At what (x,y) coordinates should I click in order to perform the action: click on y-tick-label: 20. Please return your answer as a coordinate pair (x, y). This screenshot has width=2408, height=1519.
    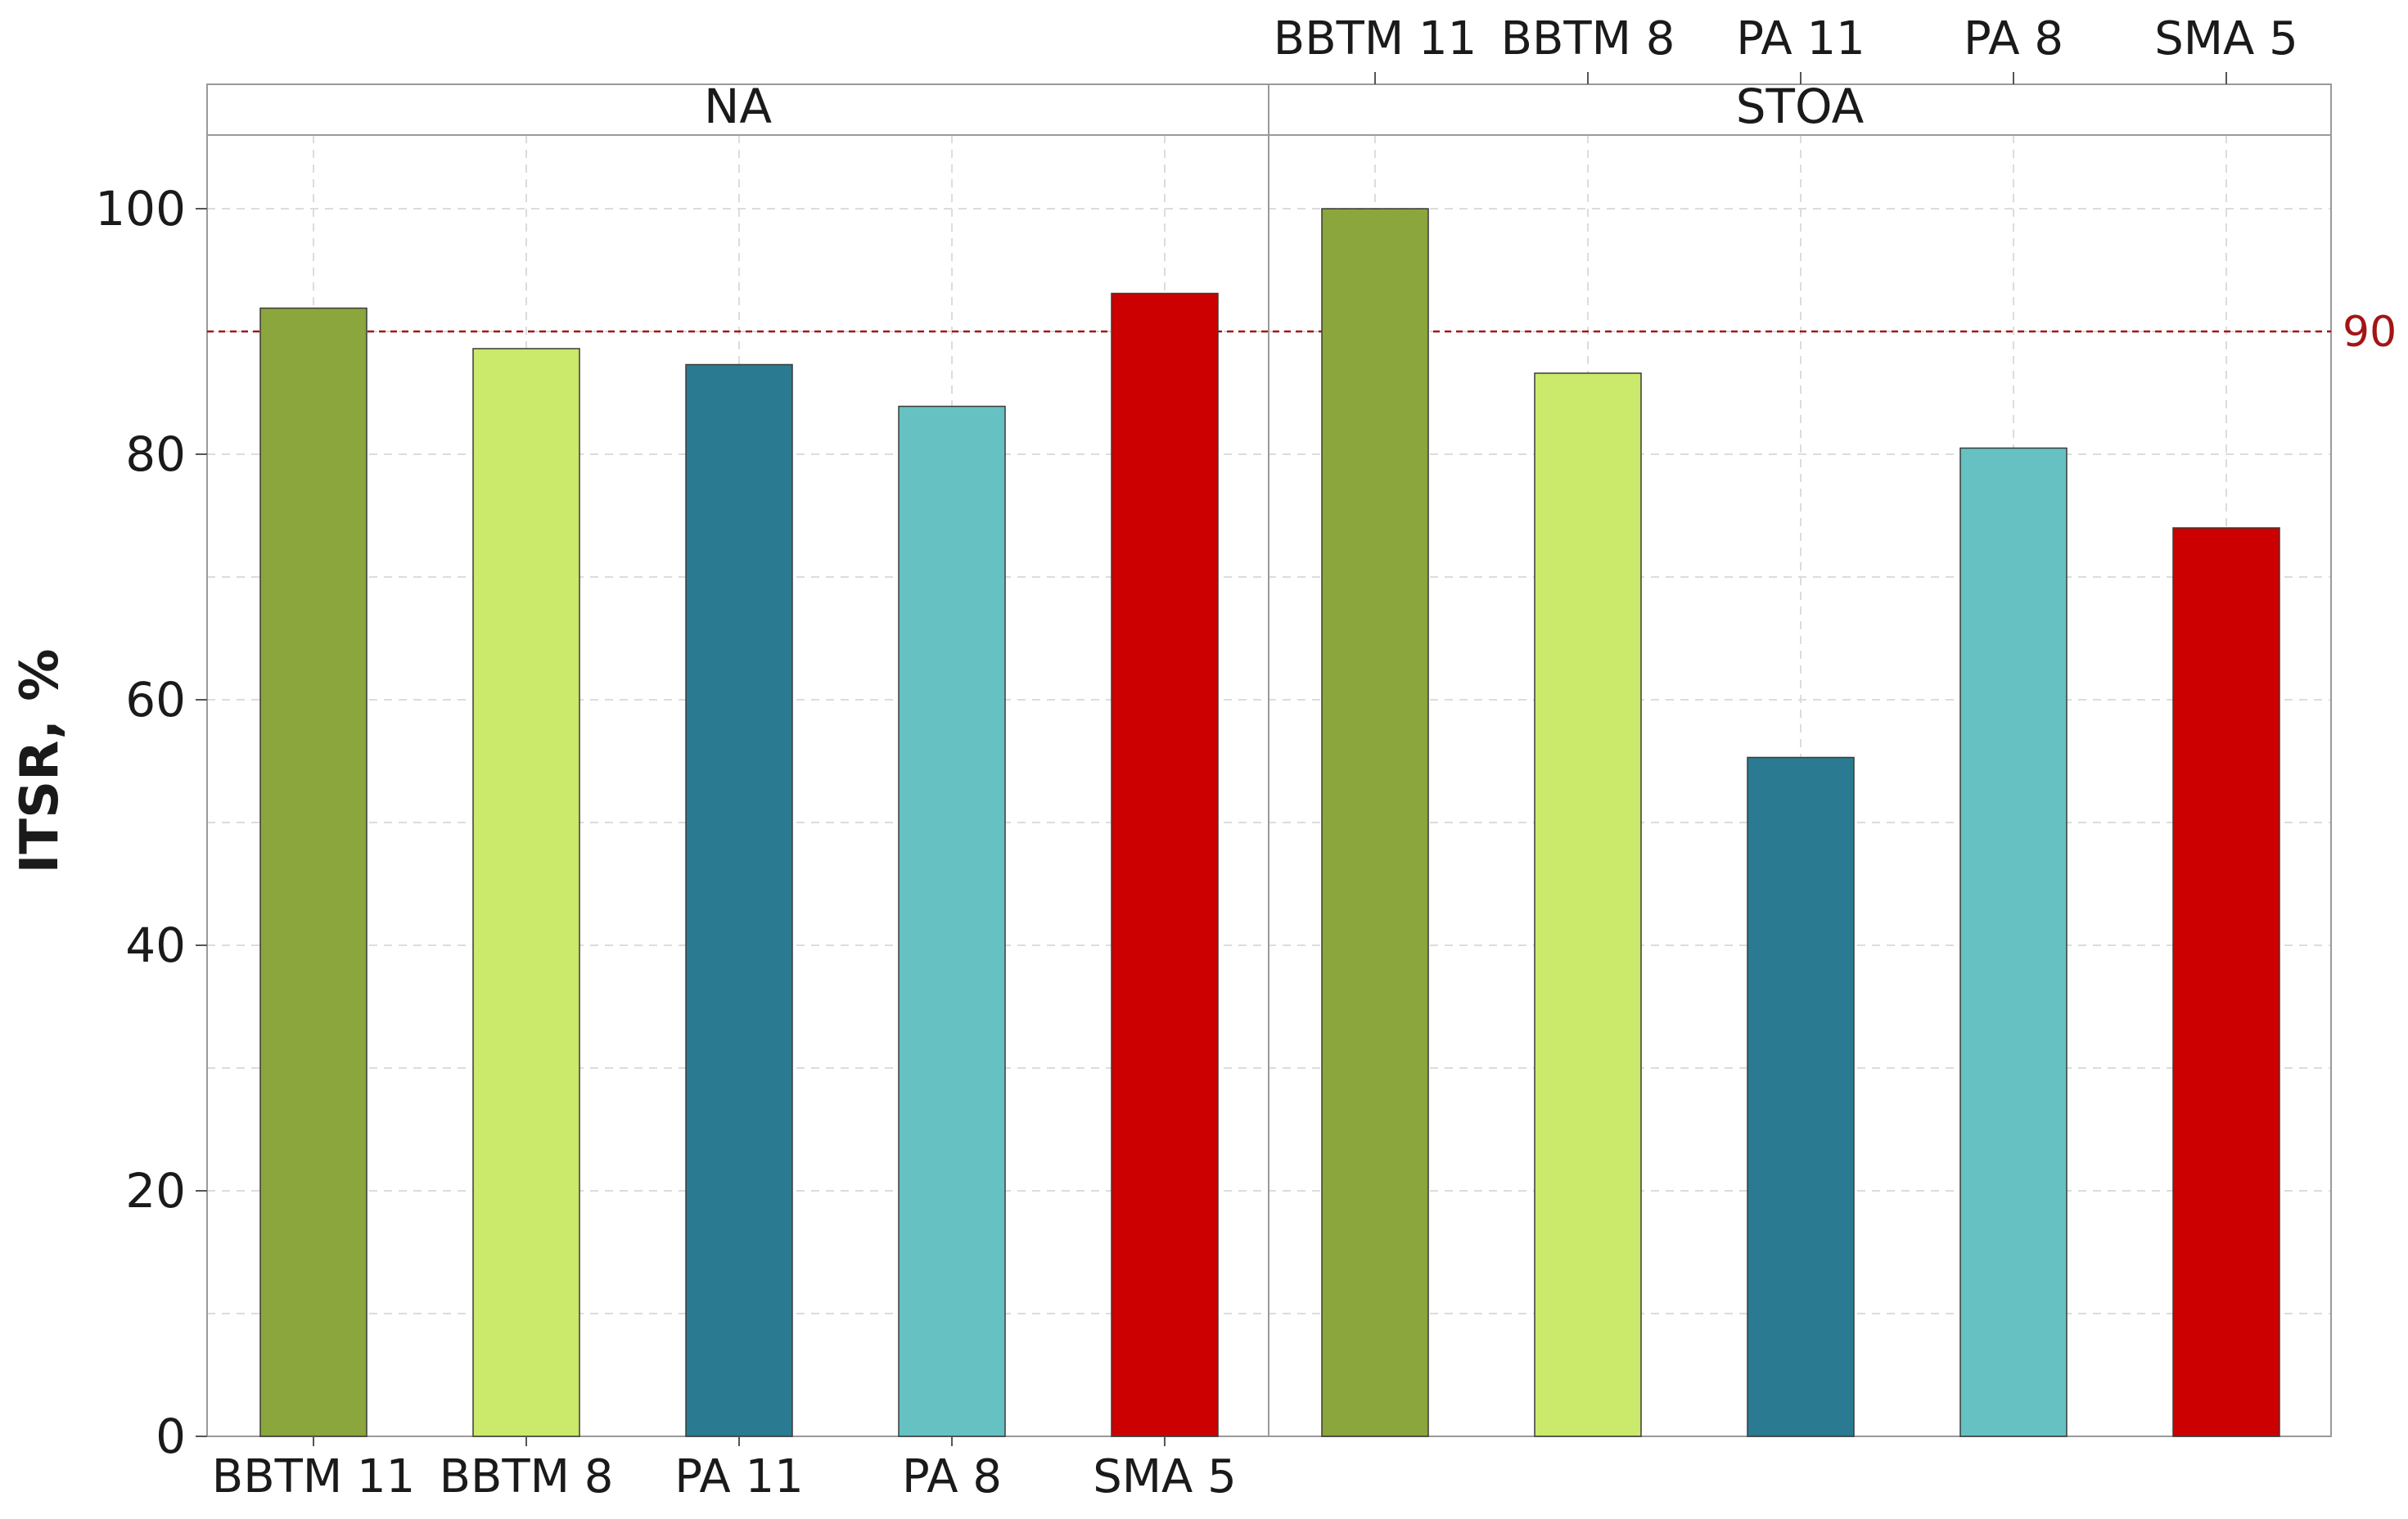
    Looking at the image, I should click on (155, 1191).